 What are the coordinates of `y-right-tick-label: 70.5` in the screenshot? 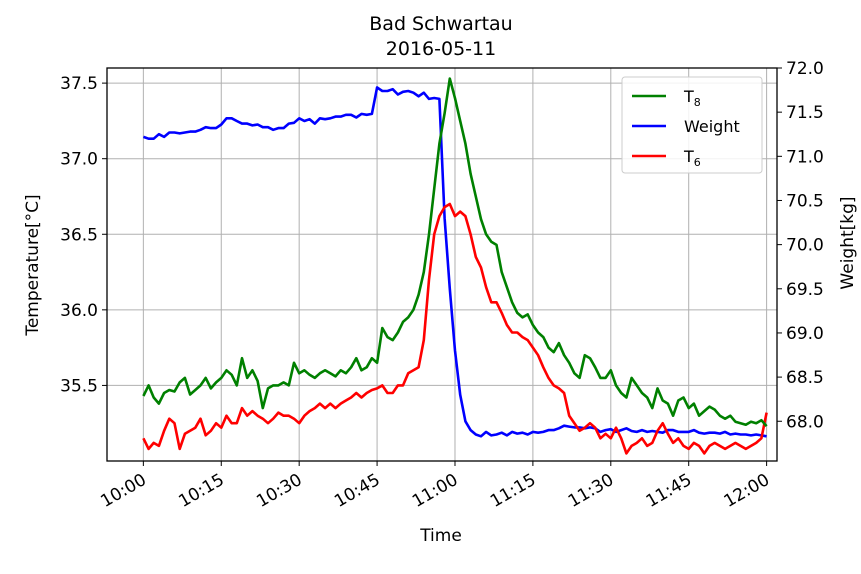 It's located at (805, 201).